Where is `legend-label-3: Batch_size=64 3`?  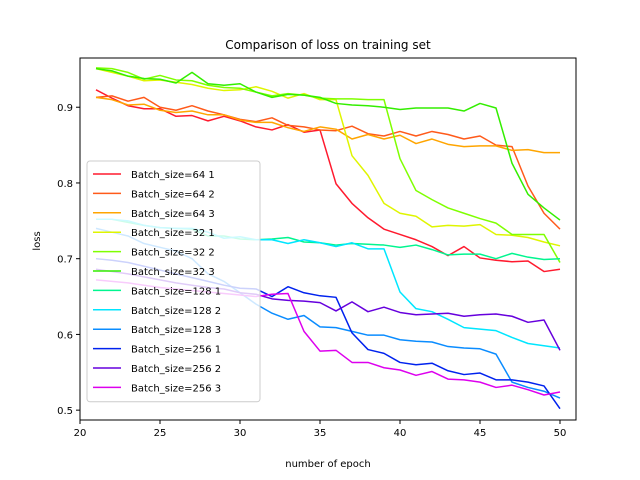
legend-label-3: Batch_size=64 3 is located at coordinates (173, 214).